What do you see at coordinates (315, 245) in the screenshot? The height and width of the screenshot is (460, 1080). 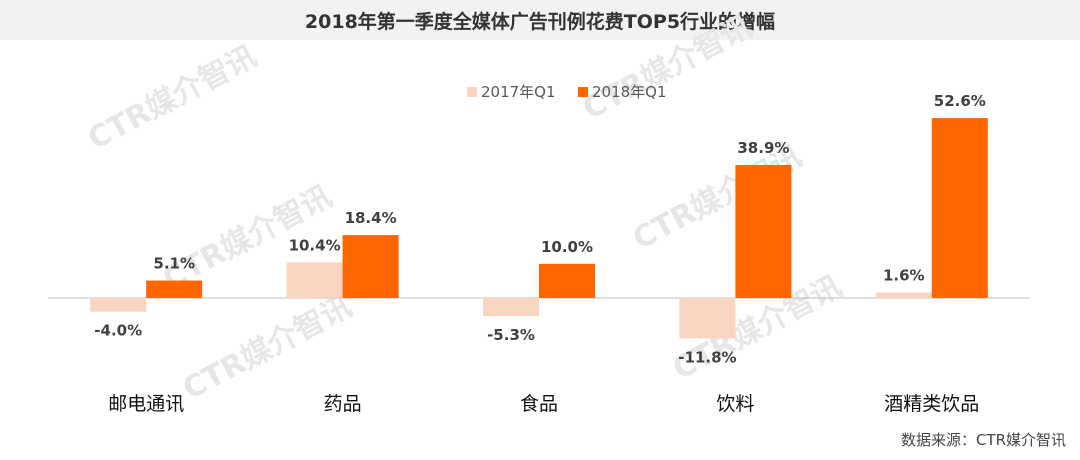 I see `data-label-2017-1: 10.4%` at bounding box center [315, 245].